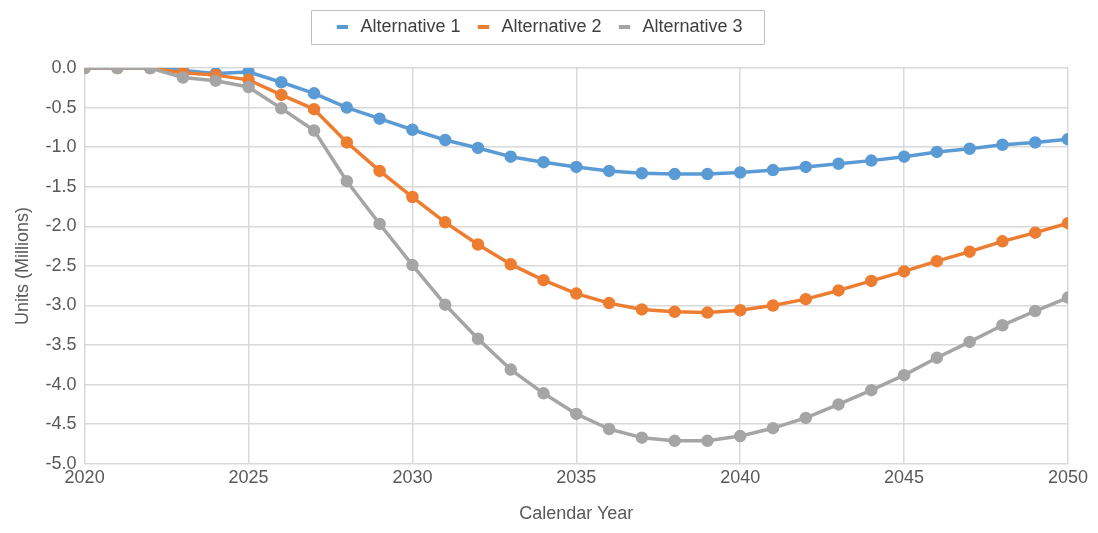 Image resolution: width=1098 pixels, height=533 pixels. What do you see at coordinates (61, 423) in the screenshot?
I see `y-tick-label: -4.5` at bounding box center [61, 423].